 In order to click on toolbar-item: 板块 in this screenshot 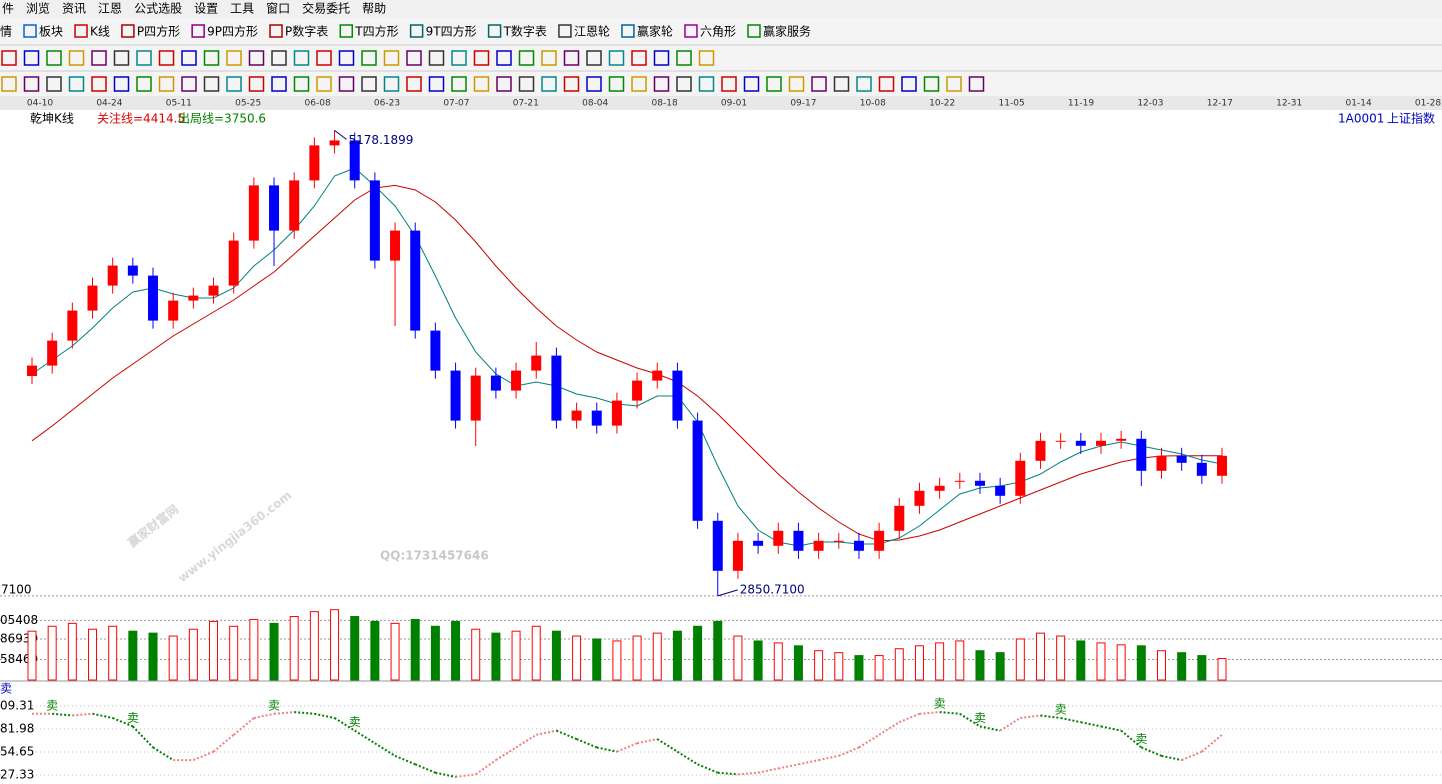, I will do `click(51, 32)`.